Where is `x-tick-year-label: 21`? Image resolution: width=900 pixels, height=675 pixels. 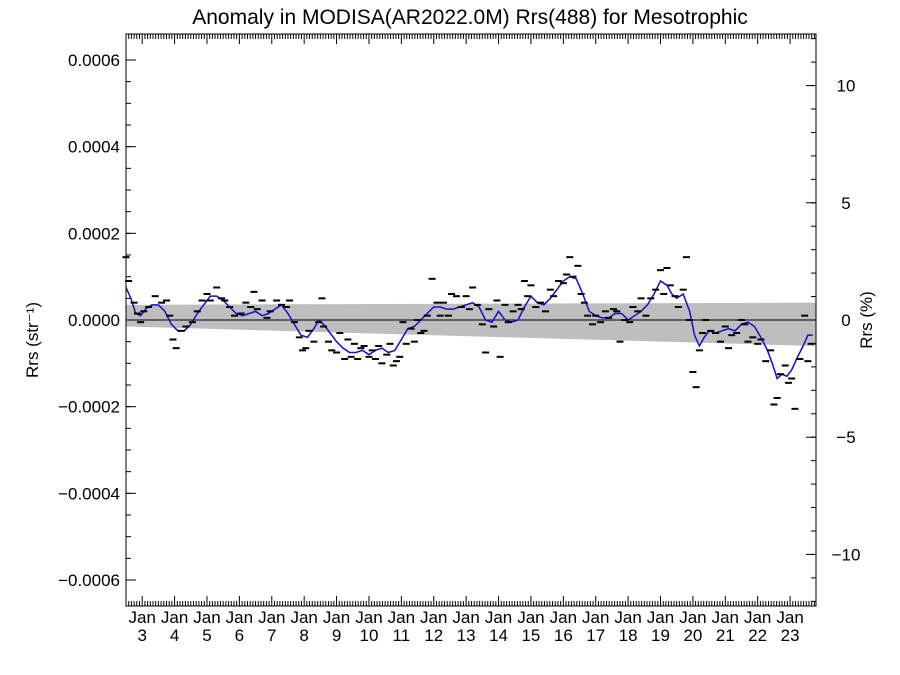 x-tick-year-label: 21 is located at coordinates (725, 635).